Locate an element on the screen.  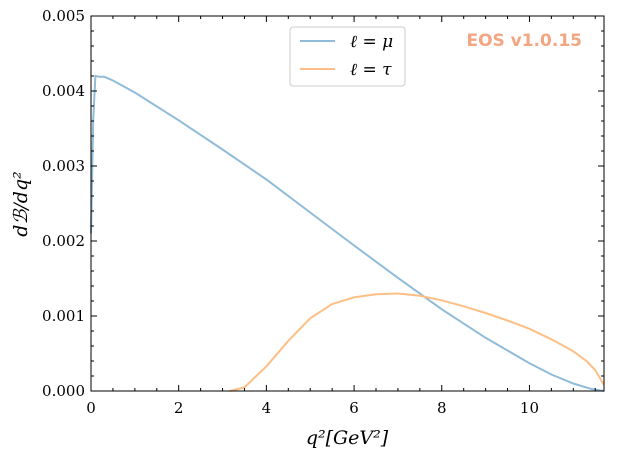
eos-watermark: EOS v1.0.15 is located at coordinates (524, 41).